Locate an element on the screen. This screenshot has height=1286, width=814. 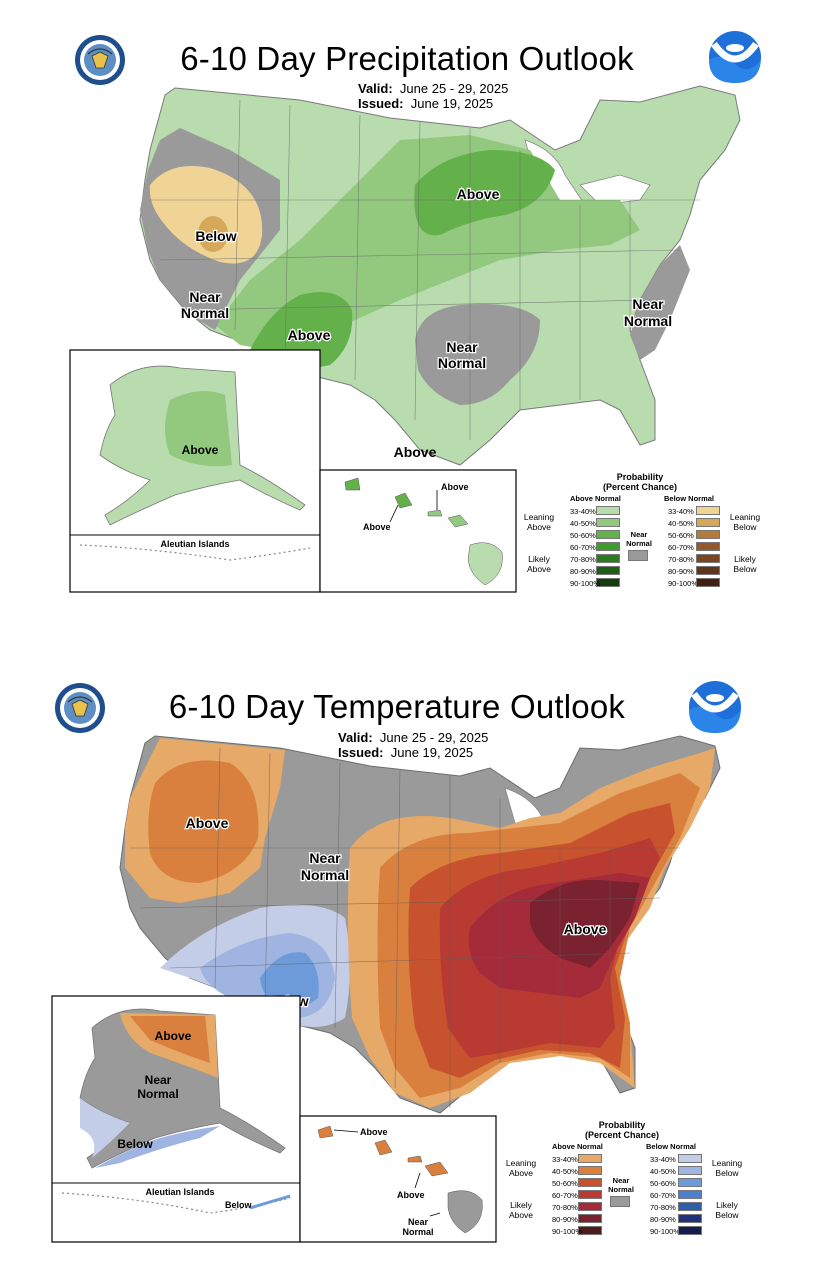
alaska-near-label-2: Normal is located at coordinates (157, 1094).